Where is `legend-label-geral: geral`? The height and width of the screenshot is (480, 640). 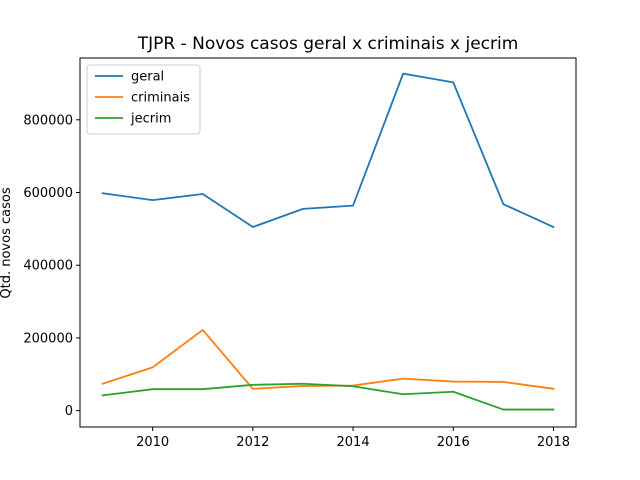 legend-label-geral: geral is located at coordinates (147, 77).